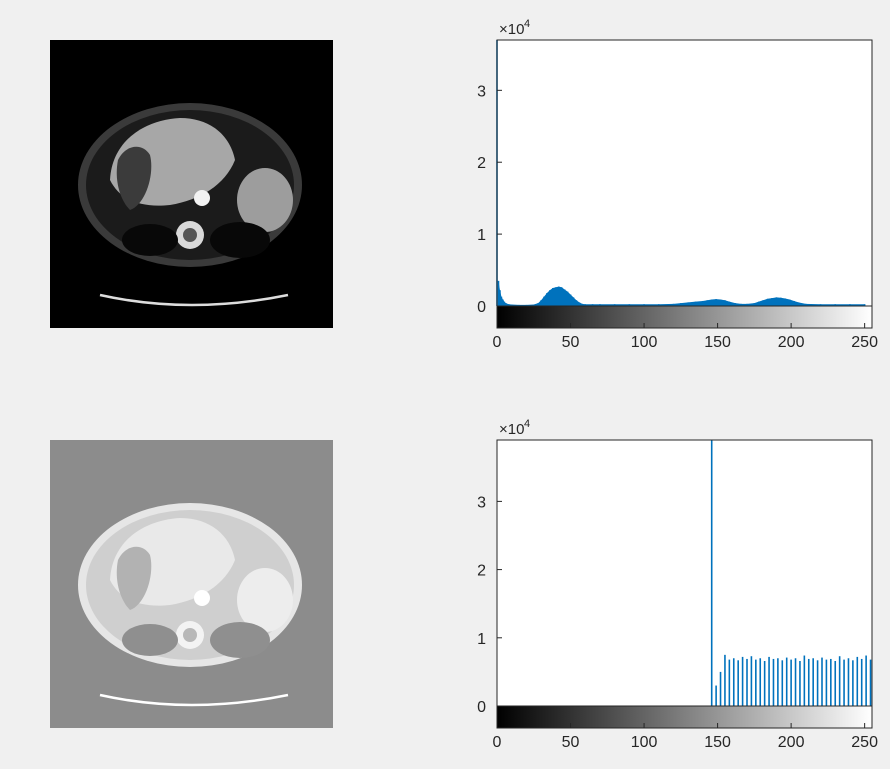 The width and height of the screenshot is (890, 769). Describe the element at coordinates (684, 717) in the screenshot. I see `gray-colorbar` at that location.